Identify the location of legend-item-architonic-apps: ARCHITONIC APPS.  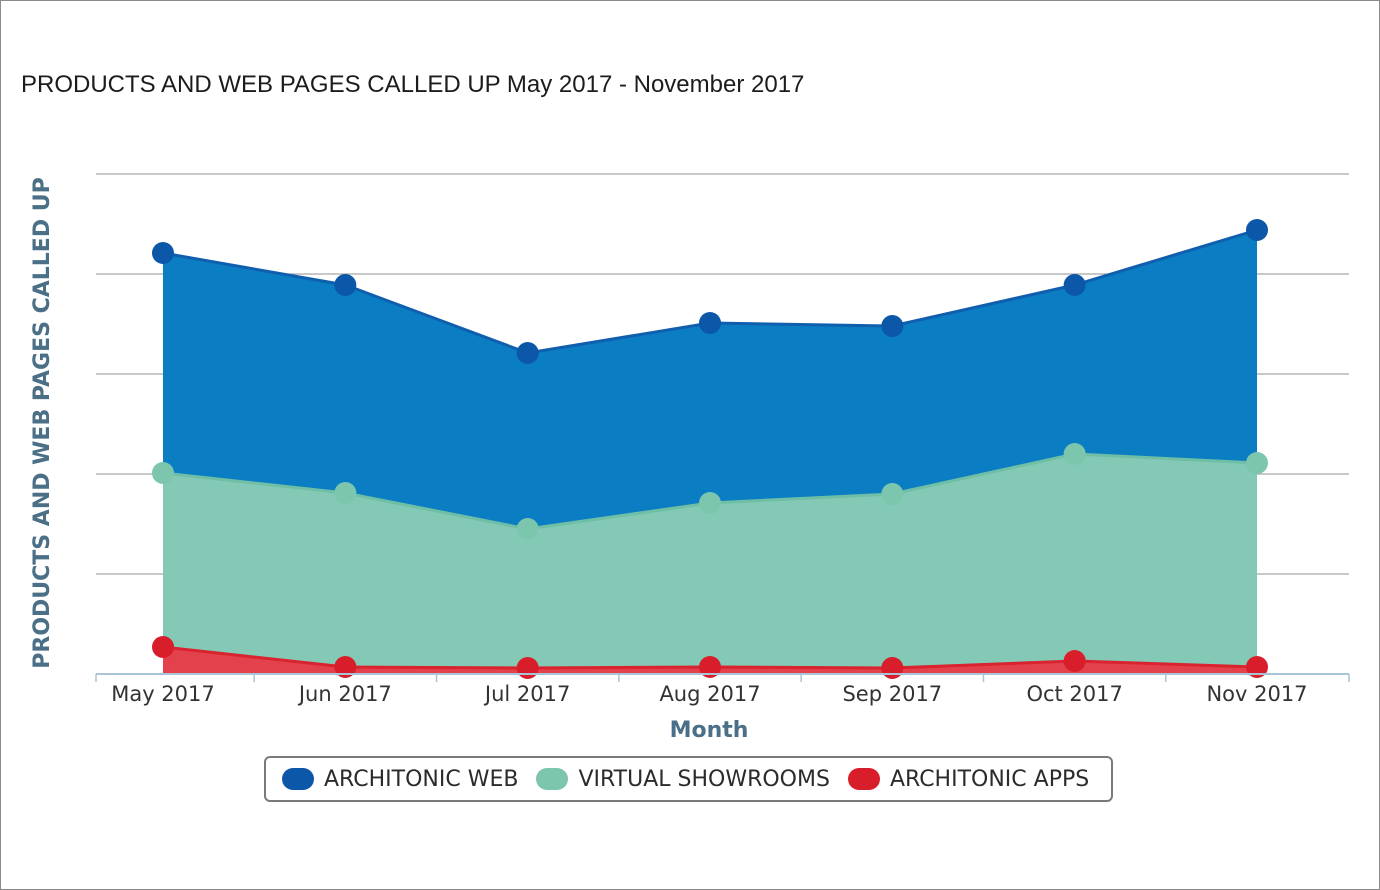
(968, 779).